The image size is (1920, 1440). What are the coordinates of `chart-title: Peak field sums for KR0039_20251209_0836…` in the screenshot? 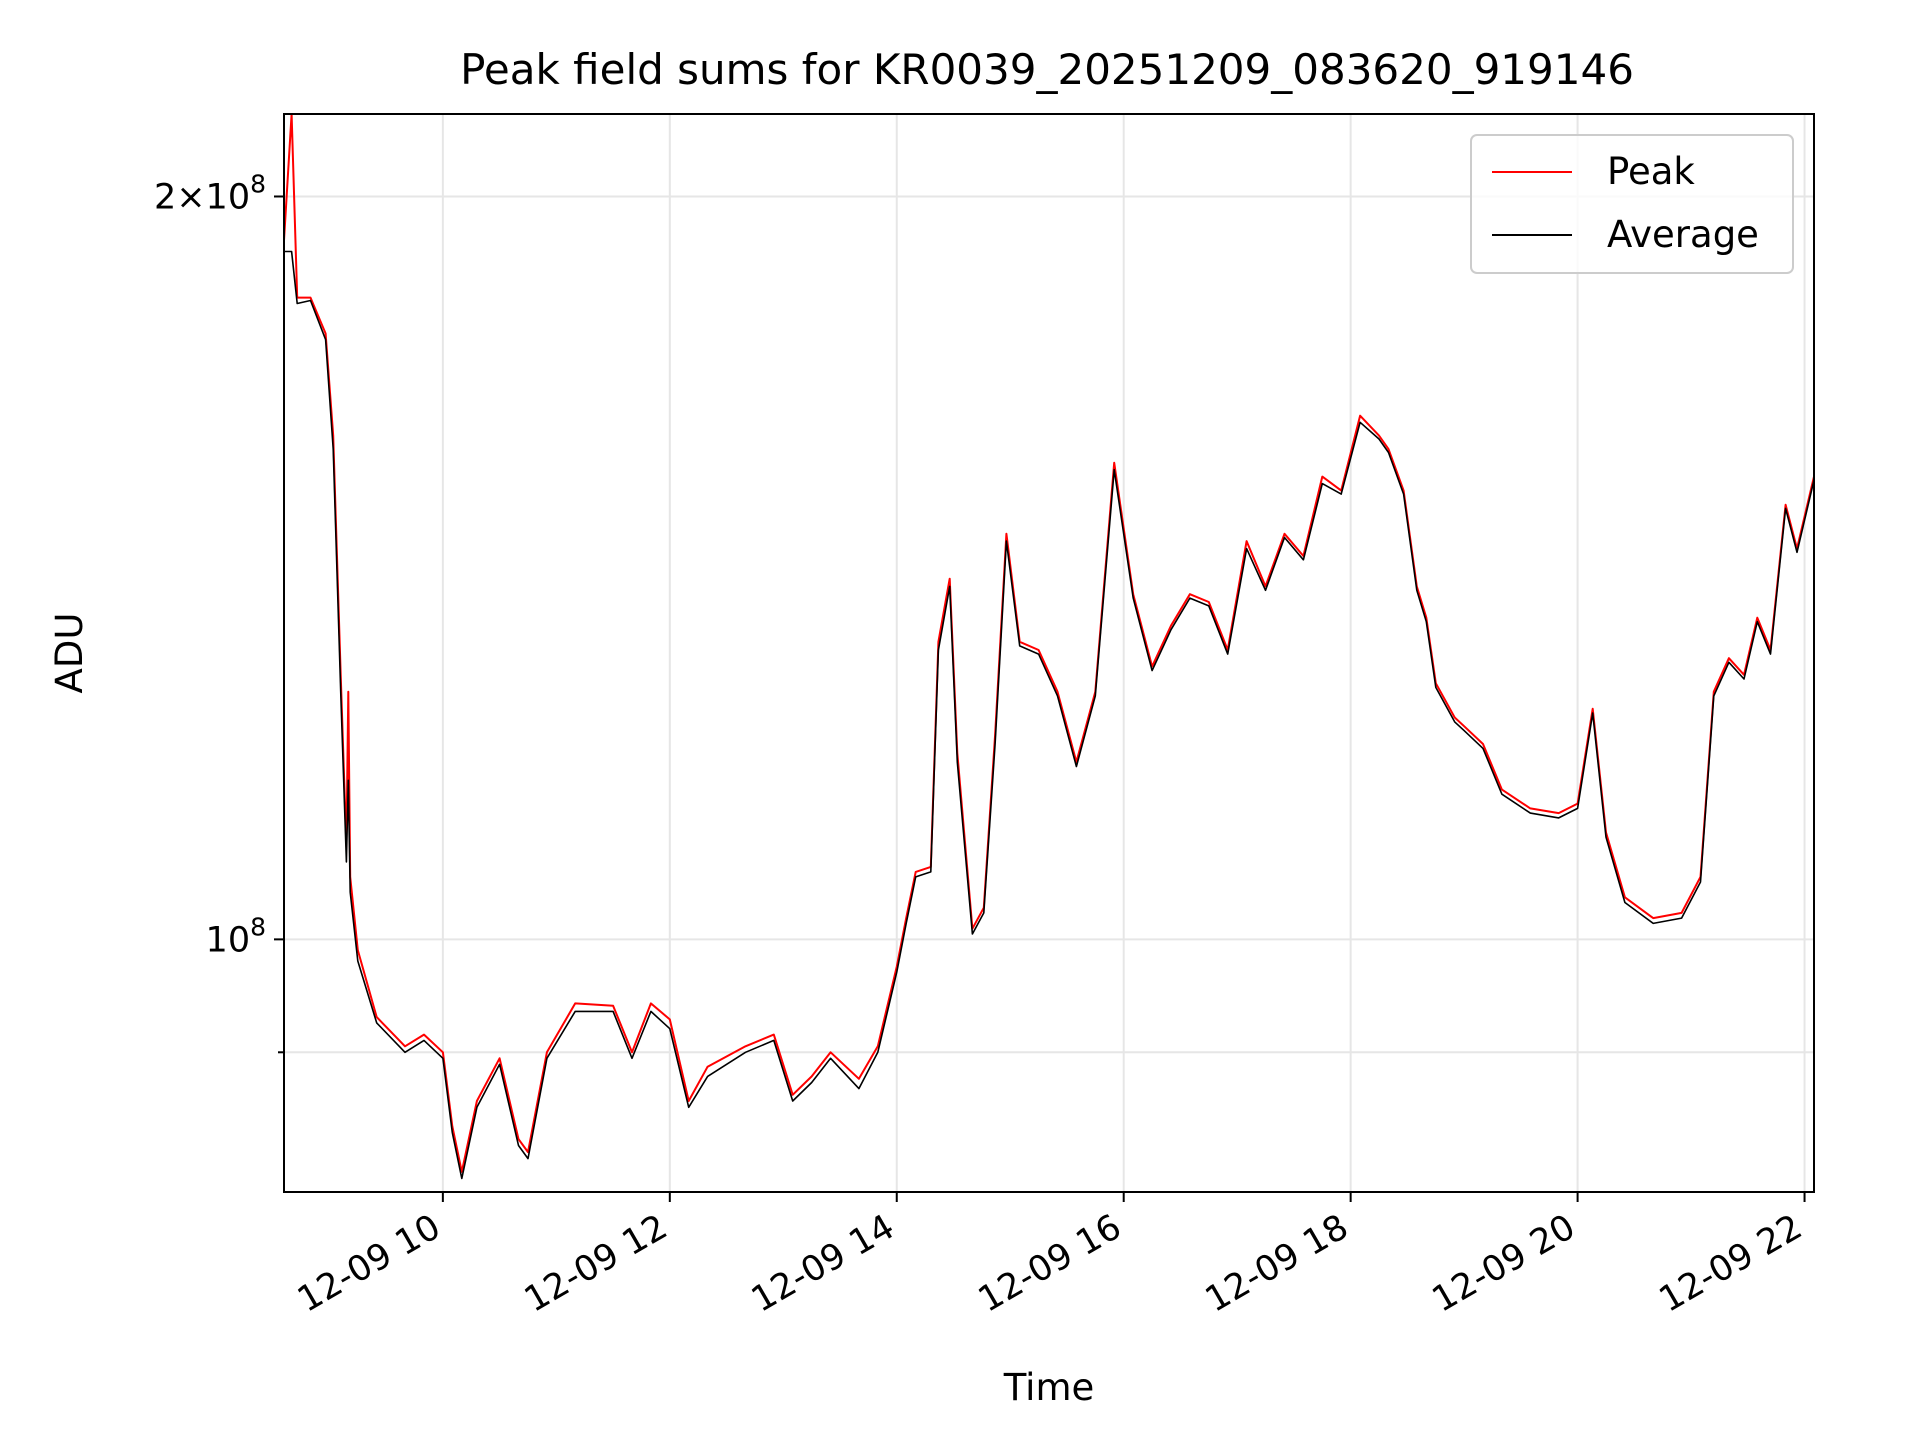 It's located at (1047, 69).